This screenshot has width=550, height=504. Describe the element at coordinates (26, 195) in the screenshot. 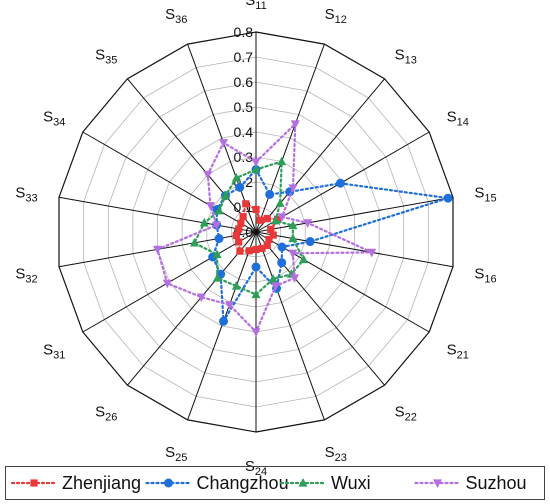

I see `category-label: S33` at that location.